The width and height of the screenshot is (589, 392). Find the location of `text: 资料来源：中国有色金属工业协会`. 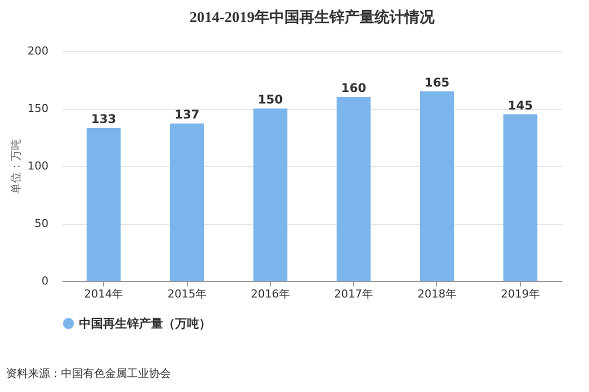

text: 资料来源：中国有色金属工业协会 is located at coordinates (88, 373).